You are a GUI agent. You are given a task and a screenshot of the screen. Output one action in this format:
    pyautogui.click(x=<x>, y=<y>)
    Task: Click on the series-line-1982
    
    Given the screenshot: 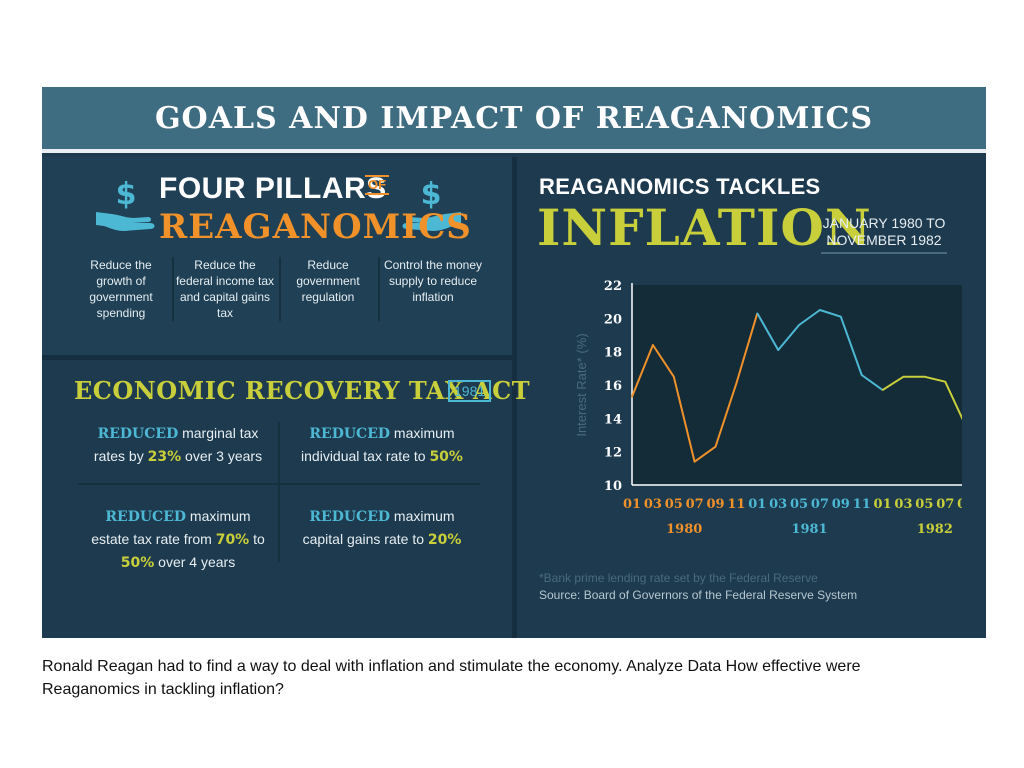 What is the action you would take?
    pyautogui.click(x=922, y=398)
    